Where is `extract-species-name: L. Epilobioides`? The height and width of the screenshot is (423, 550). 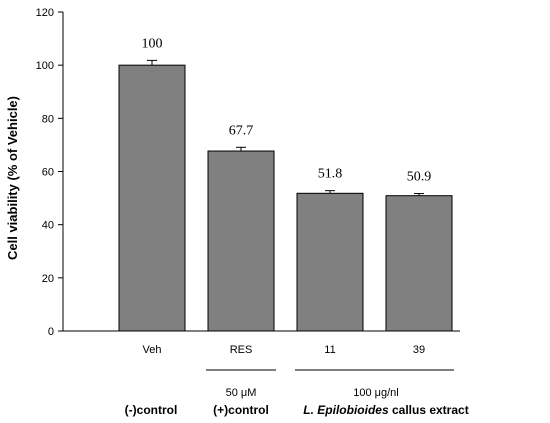 extract-species-name: L. Epilobioides is located at coordinates (346, 410).